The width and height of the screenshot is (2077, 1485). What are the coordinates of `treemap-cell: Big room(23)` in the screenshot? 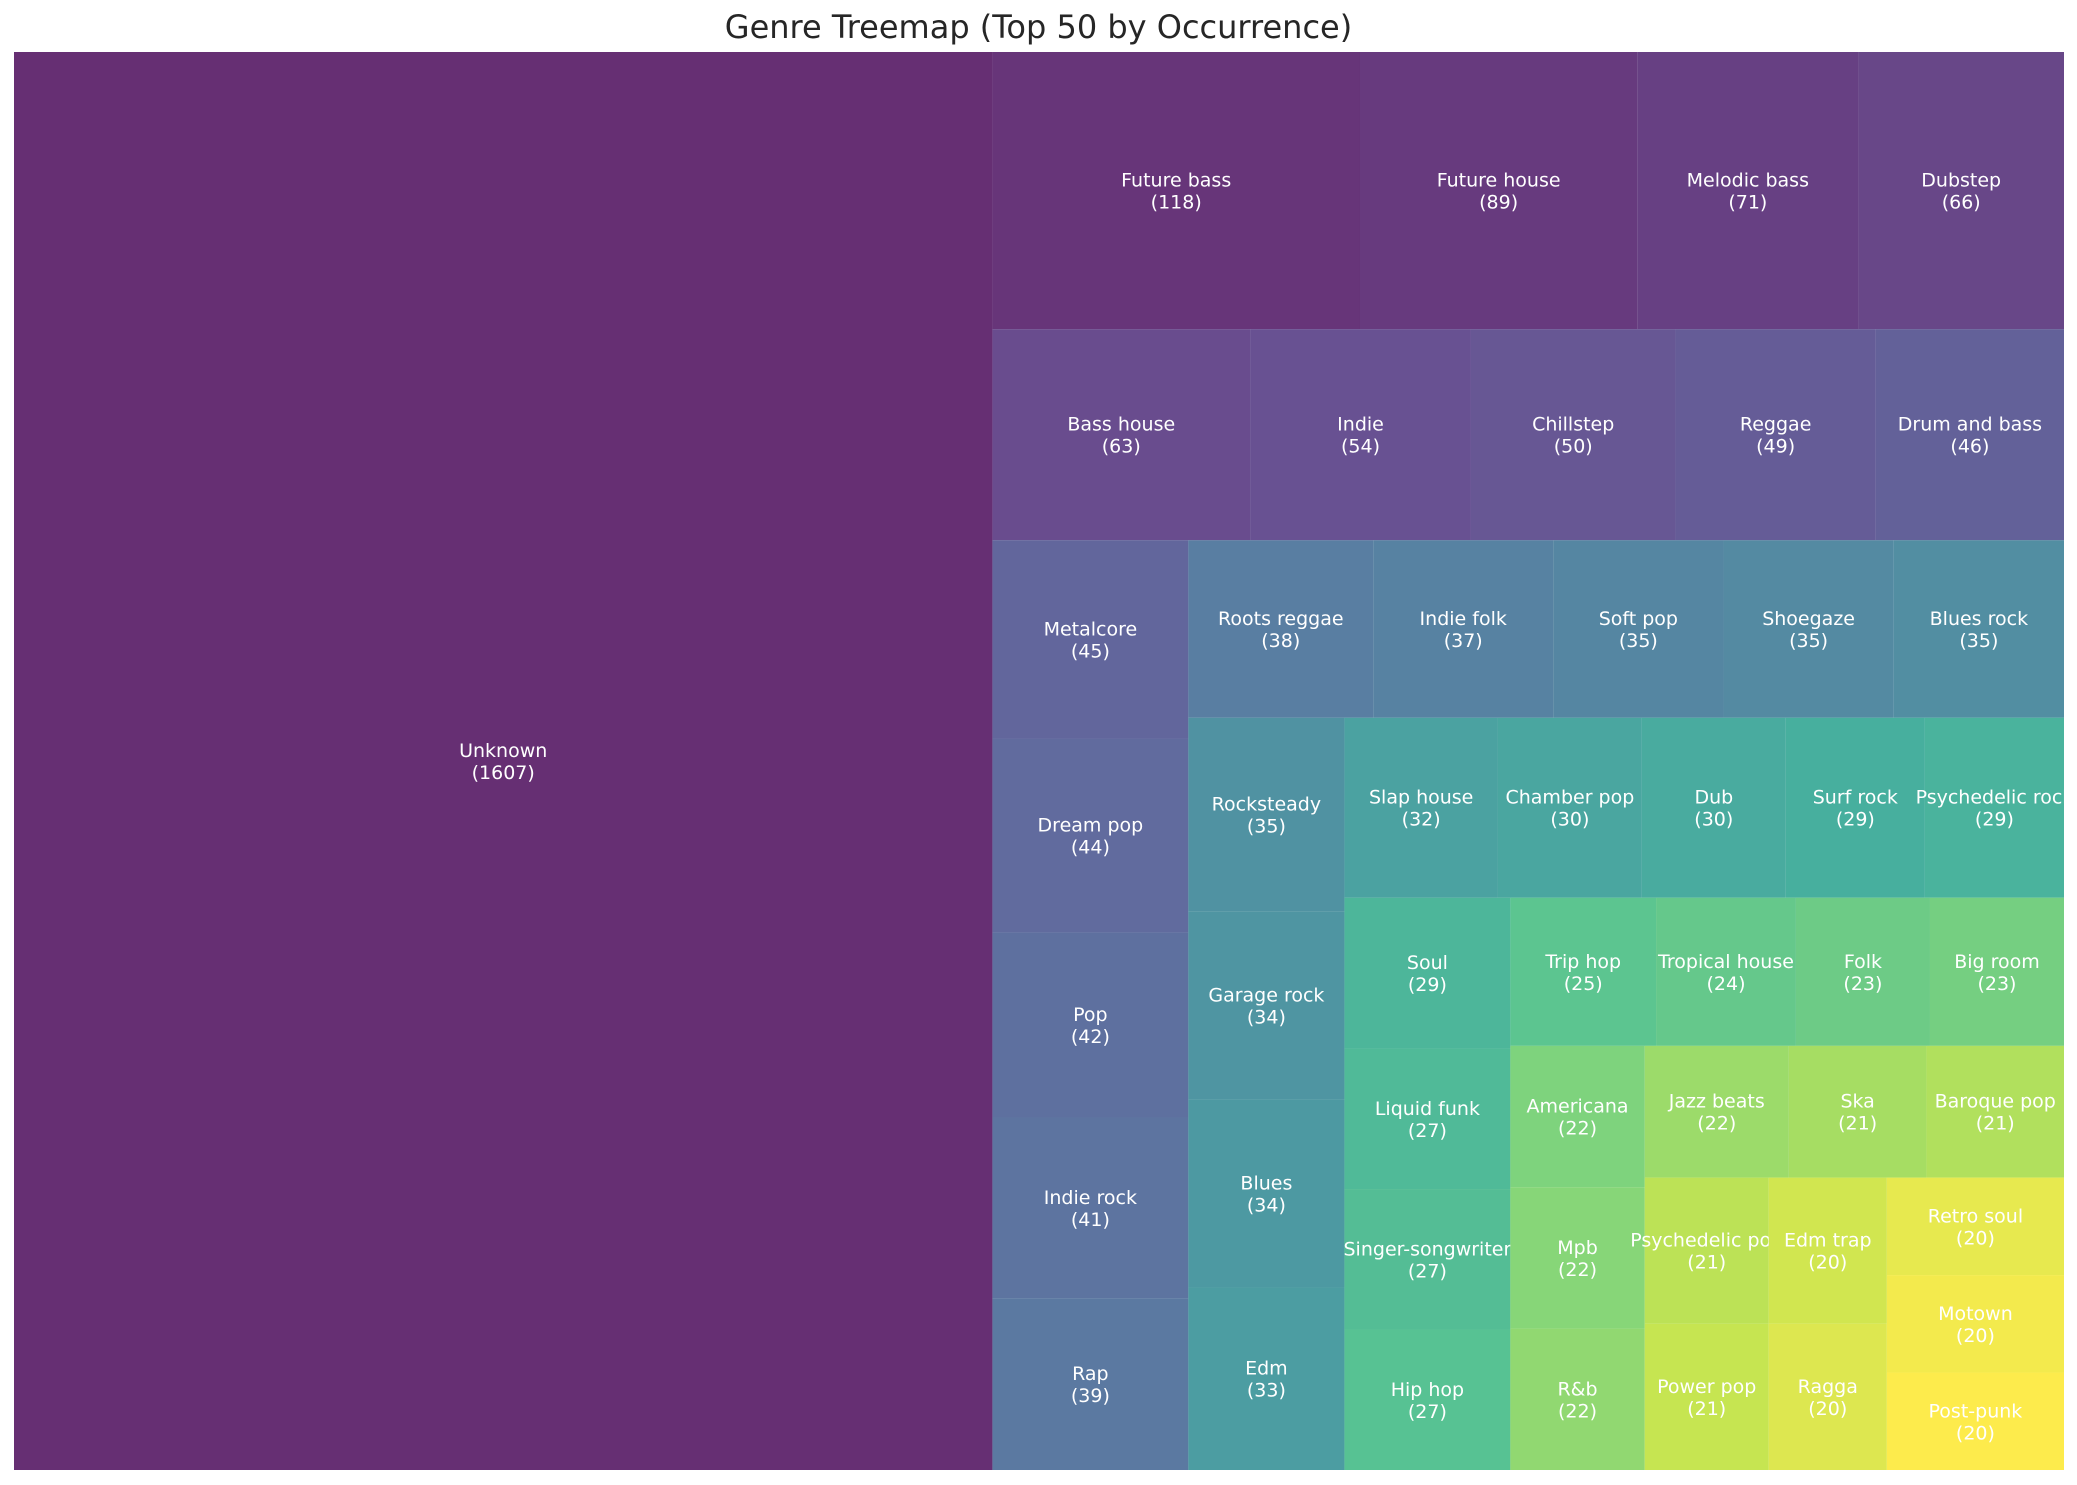 It's located at (1996, 971).